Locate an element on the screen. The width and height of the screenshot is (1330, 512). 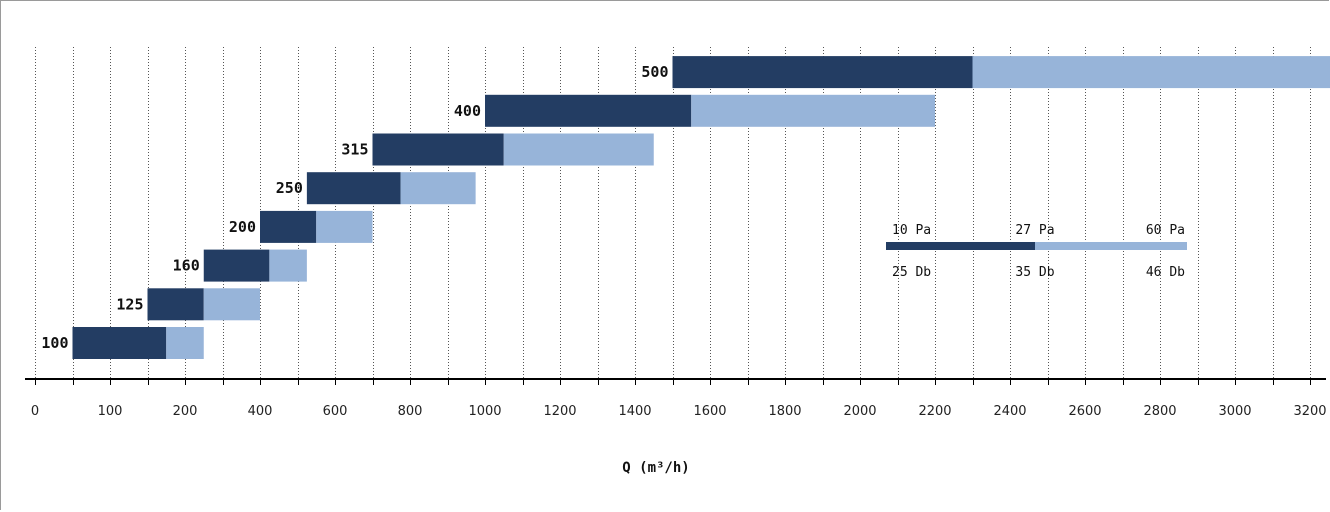
bar-label-315: 315 is located at coordinates (354, 150).